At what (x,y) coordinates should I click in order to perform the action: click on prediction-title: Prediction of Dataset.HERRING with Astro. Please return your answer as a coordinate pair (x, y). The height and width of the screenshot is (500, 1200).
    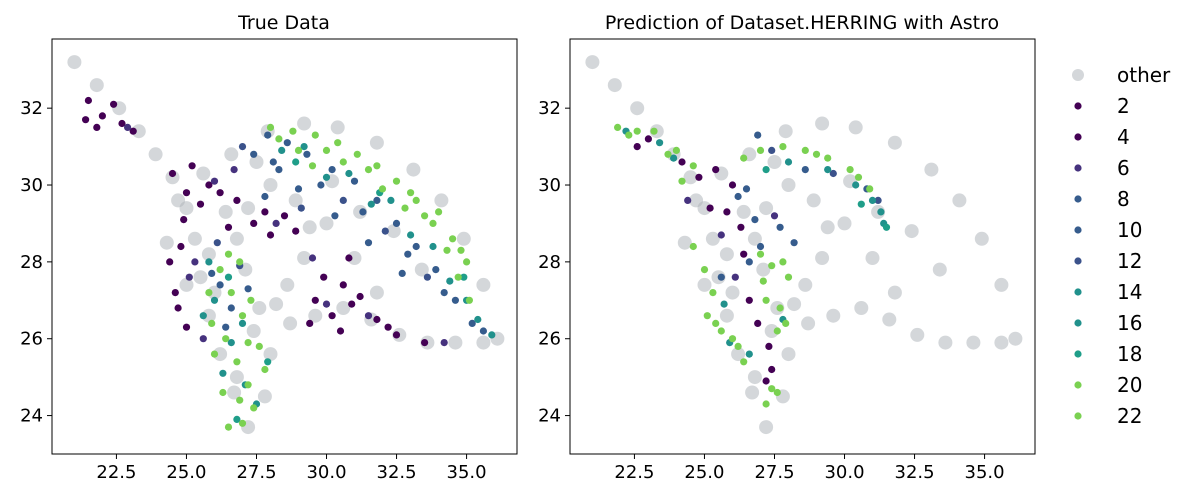
    Looking at the image, I should click on (802, 23).